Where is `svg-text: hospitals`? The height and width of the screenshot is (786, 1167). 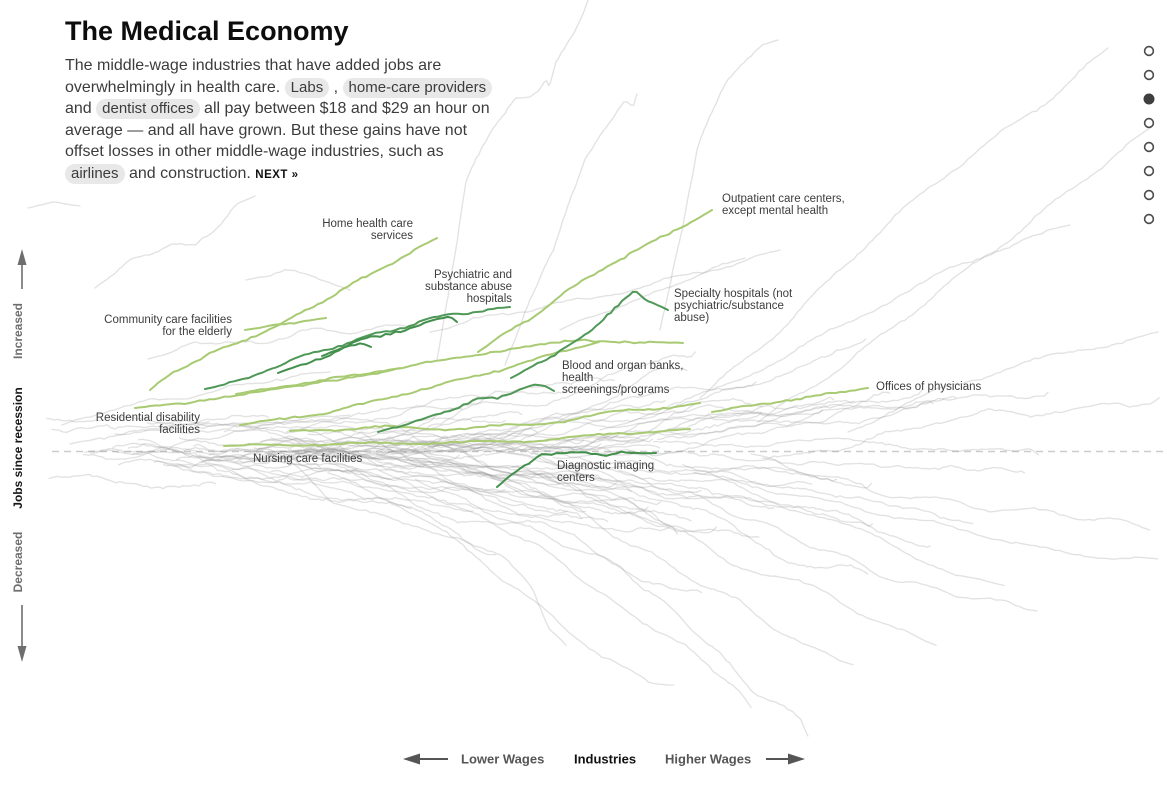
svg-text: hospitals is located at coordinates (490, 299).